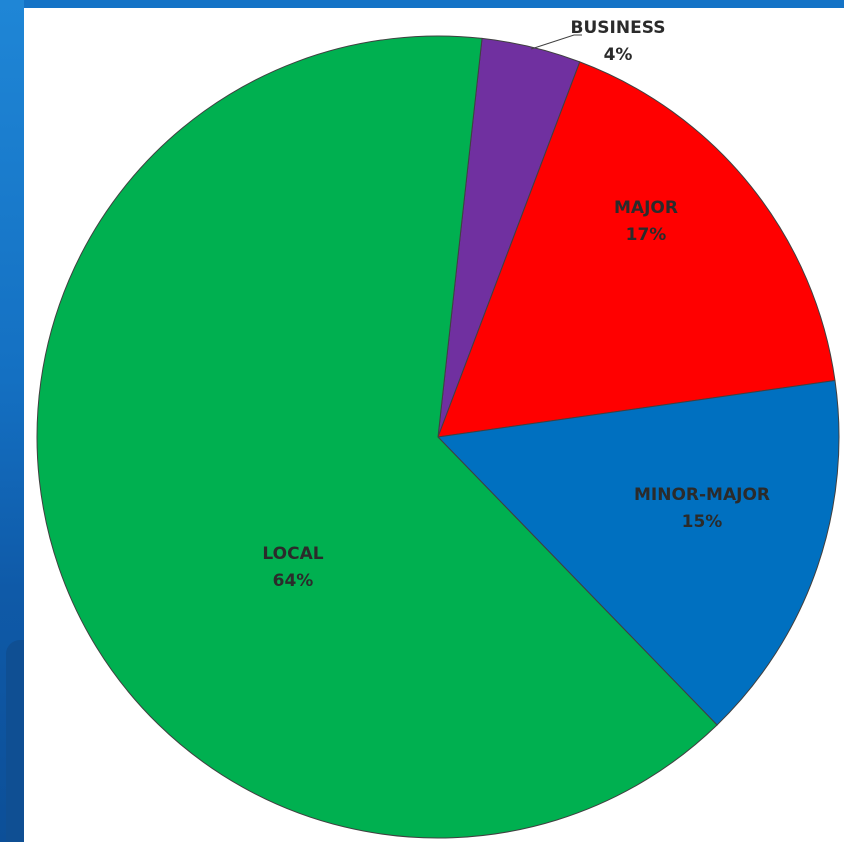  What do you see at coordinates (292, 554) in the screenshot?
I see `slice-name-label: LOCAL` at bounding box center [292, 554].